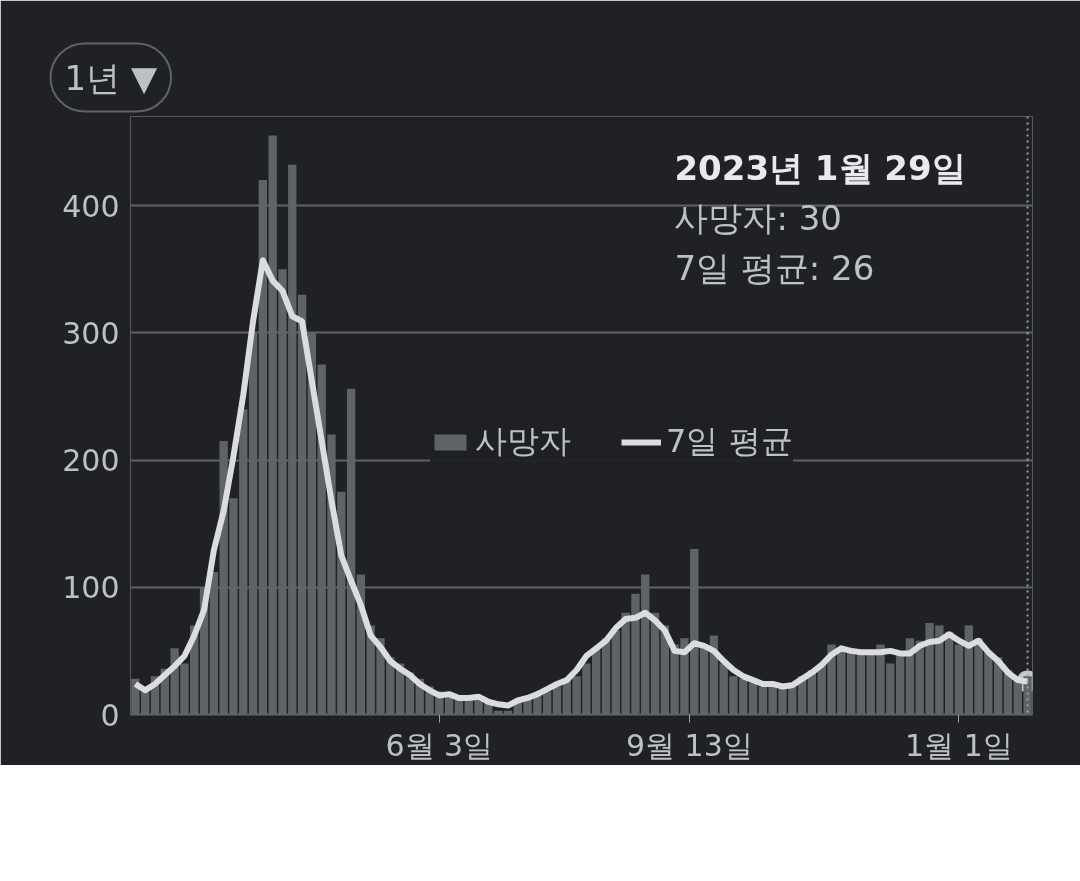 This screenshot has width=1080, height=881. I want to click on x-tick-label: 1월 1일, so click(959, 745).